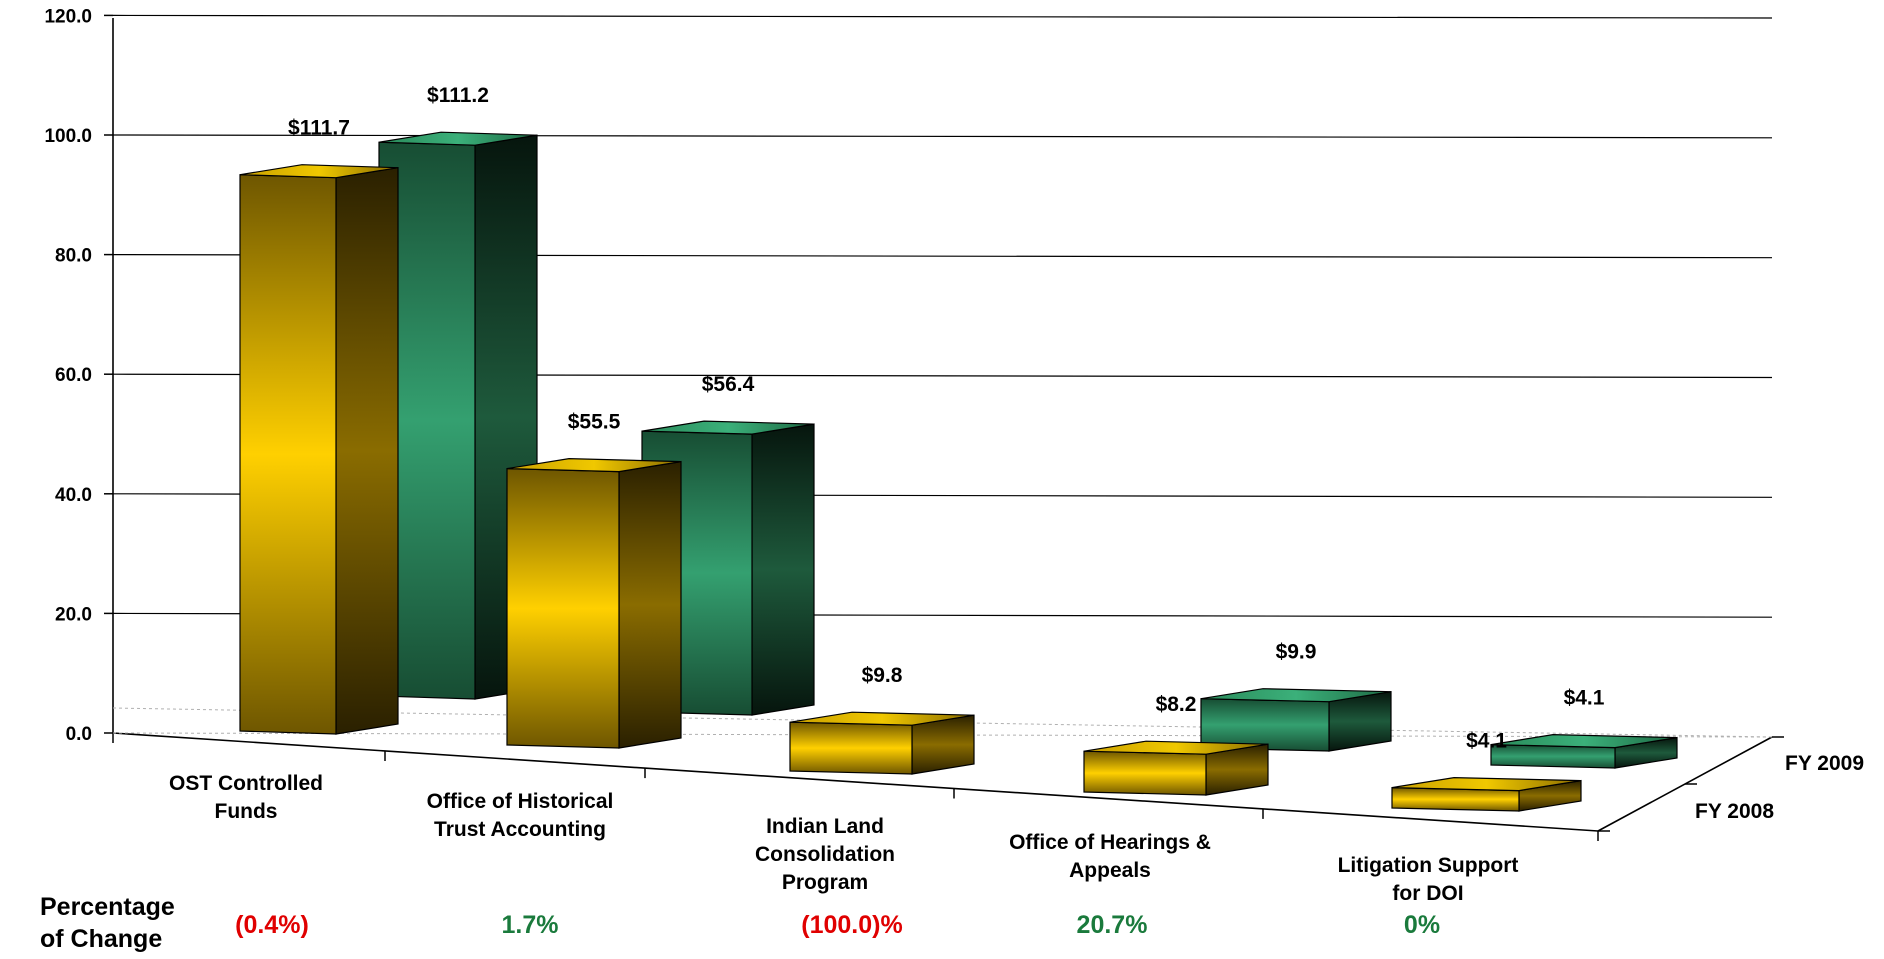  I want to click on y-tick-label: 60.0, so click(73, 375).